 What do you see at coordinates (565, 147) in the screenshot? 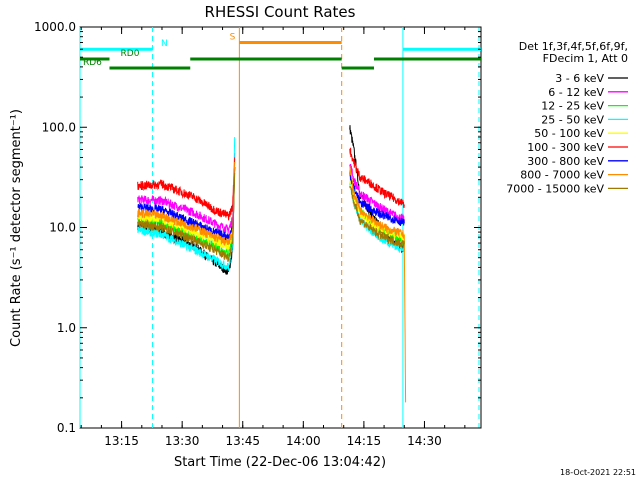
I see `legend-label-5: 100 - 300 keV` at bounding box center [565, 147].